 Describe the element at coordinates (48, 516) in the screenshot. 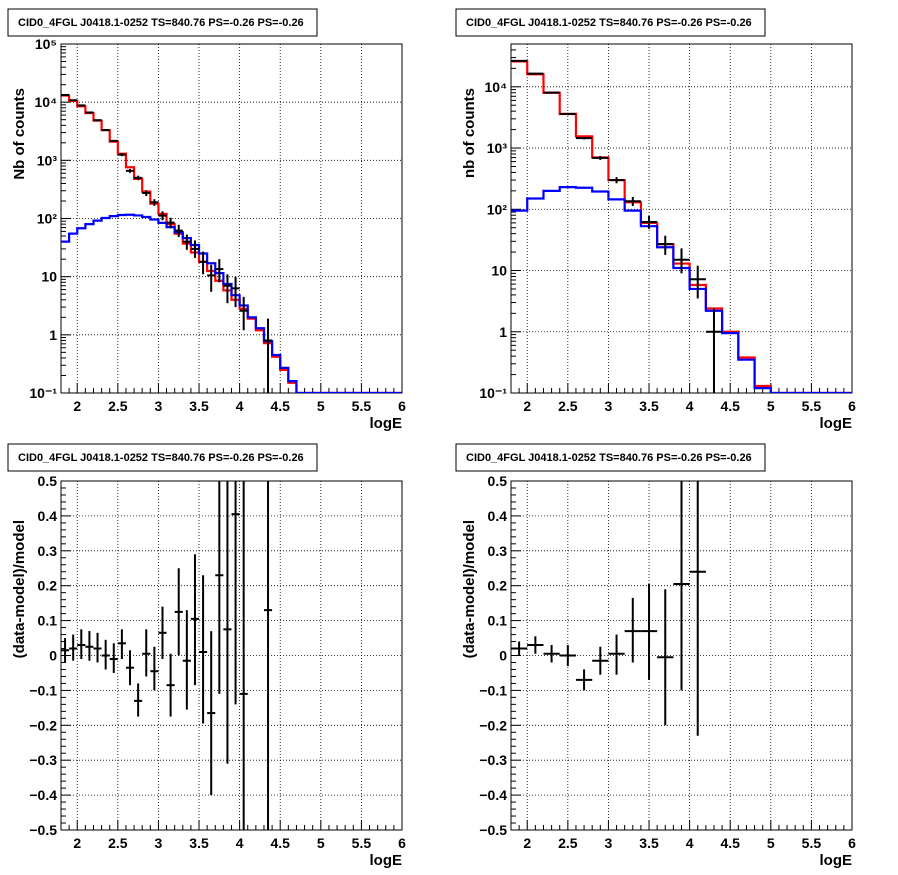

I see `y-tick-label: 0.4` at that location.